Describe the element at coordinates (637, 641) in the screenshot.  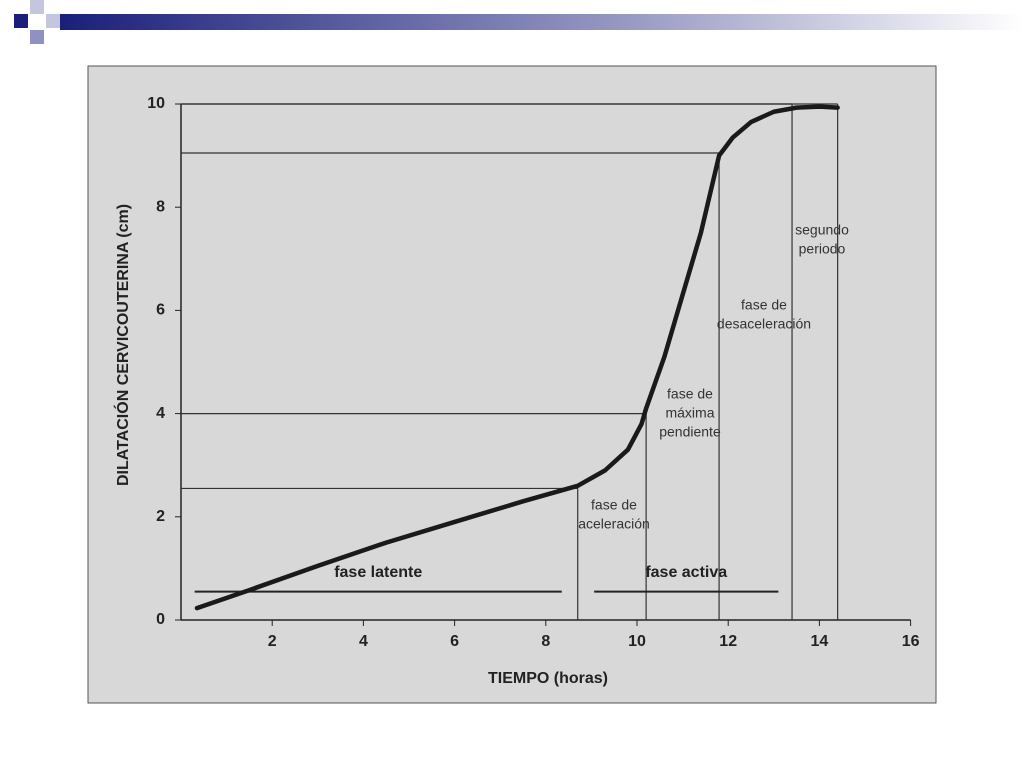
I see `x-tick-label: 10` at that location.